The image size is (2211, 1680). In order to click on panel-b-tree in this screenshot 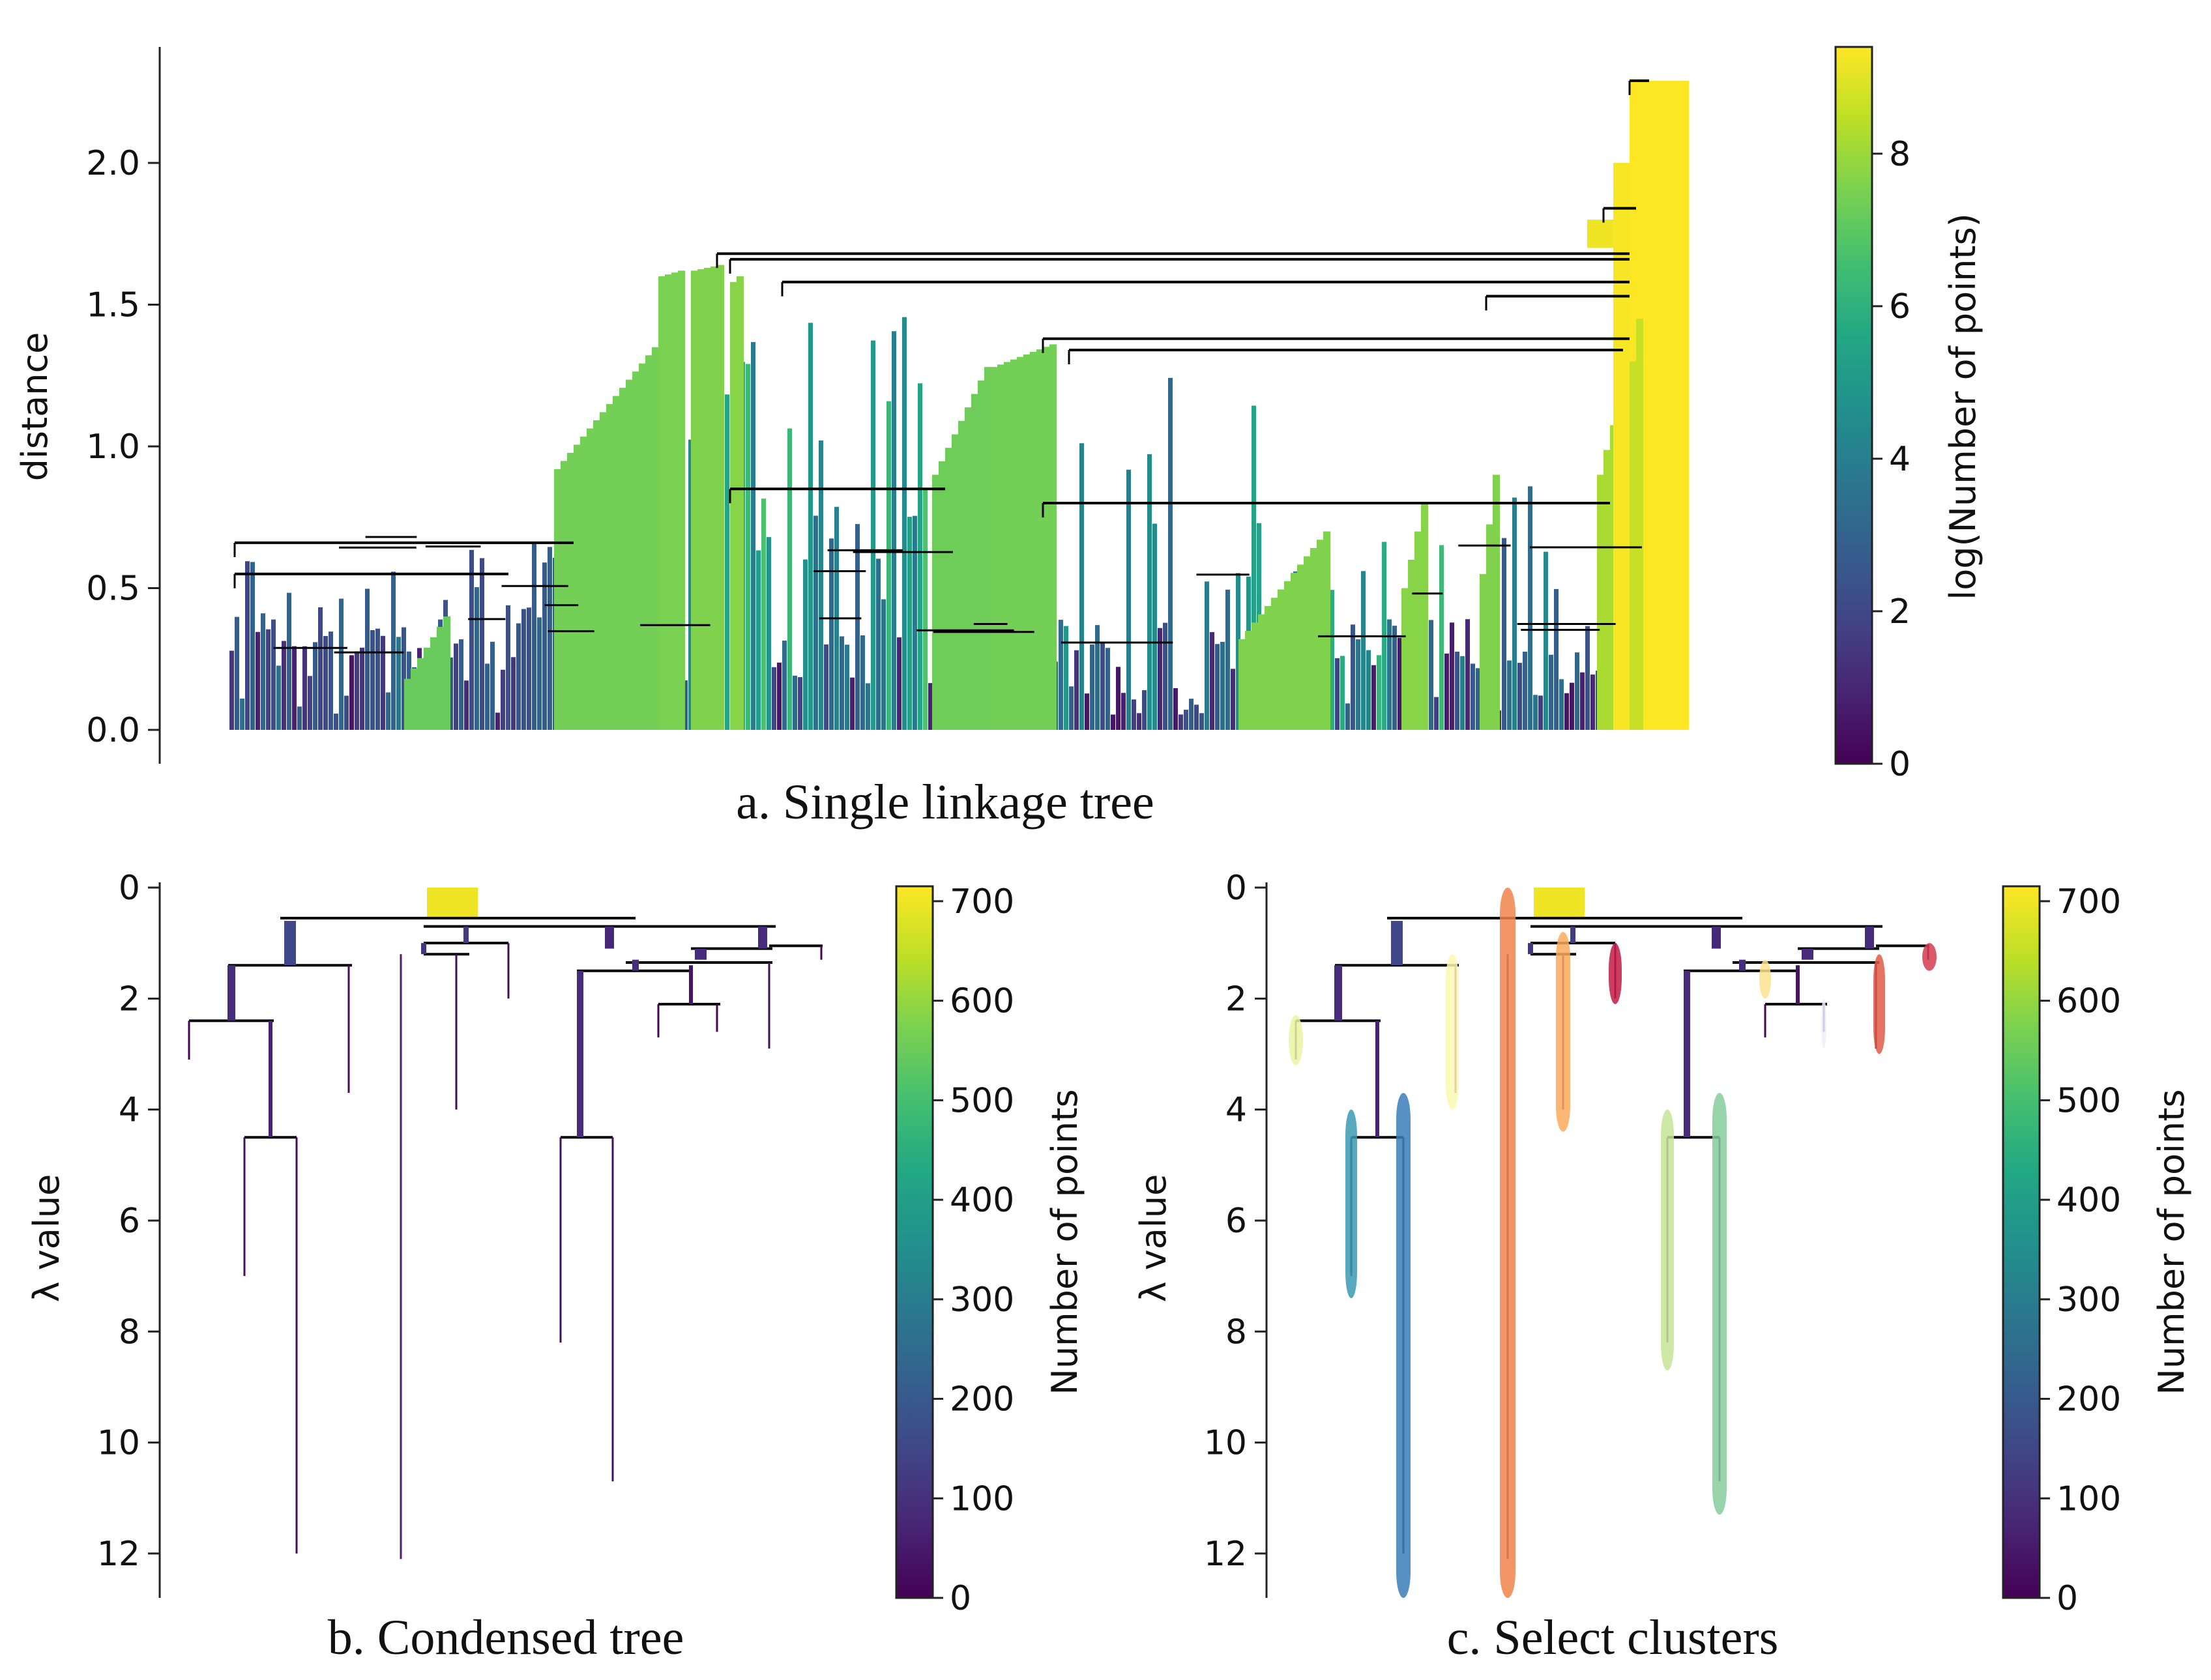, I will do `click(505, 1223)`.